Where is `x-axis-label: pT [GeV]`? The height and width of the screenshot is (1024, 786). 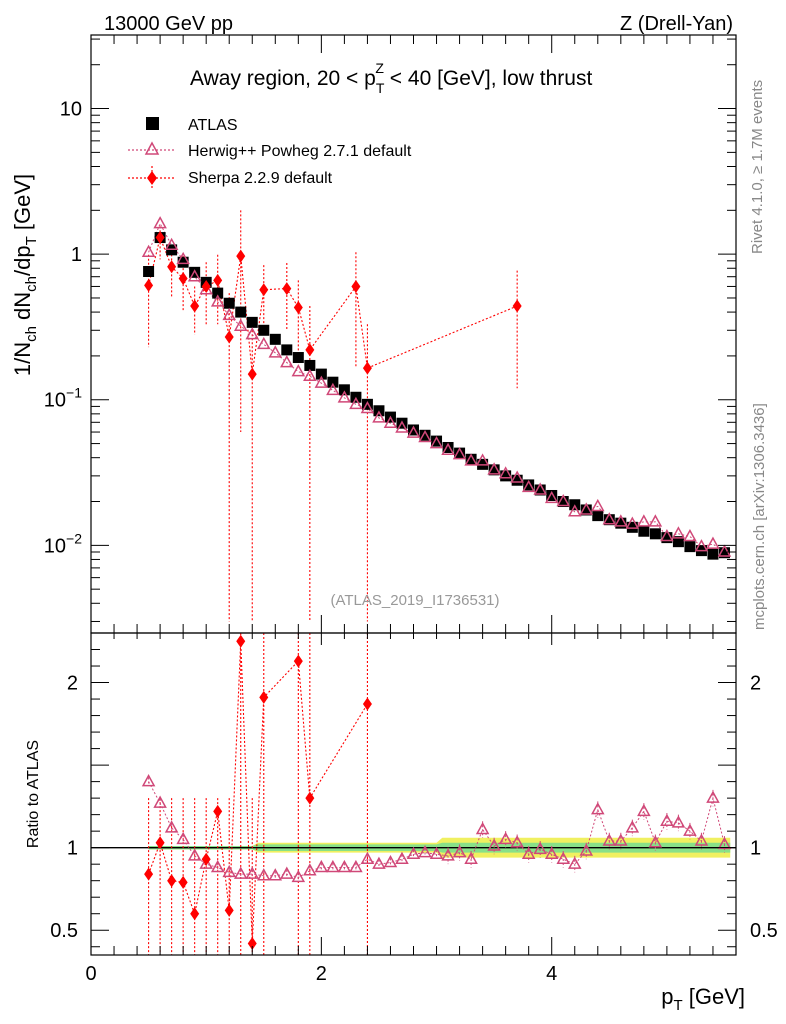 x-axis-label: pT [GeV] is located at coordinates (703, 999).